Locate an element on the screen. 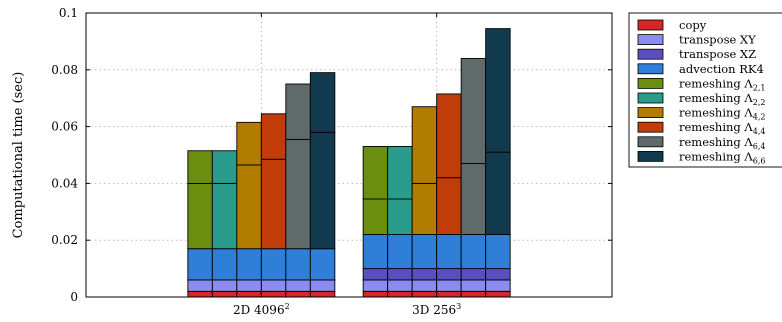 The width and height of the screenshot is (782, 322). y-tick-label: 0.04 is located at coordinates (64, 183).